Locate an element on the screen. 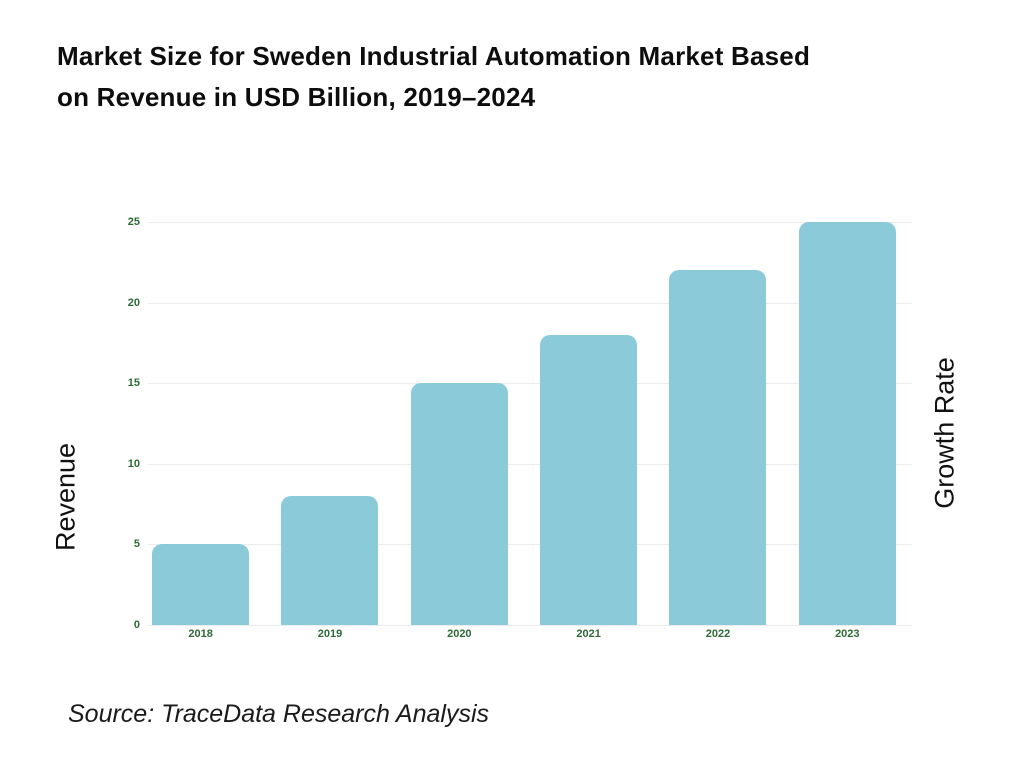 The image size is (1024, 768). y-tick-label: 5 is located at coordinates (136, 544).